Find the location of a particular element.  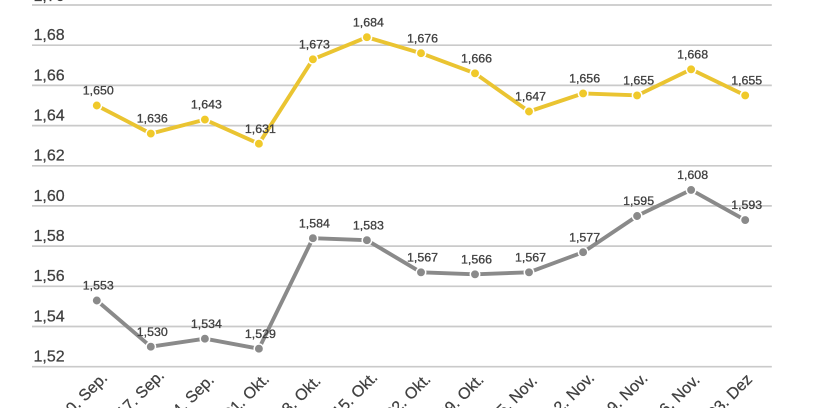

svg-text: 1,56 is located at coordinates (49, 276).